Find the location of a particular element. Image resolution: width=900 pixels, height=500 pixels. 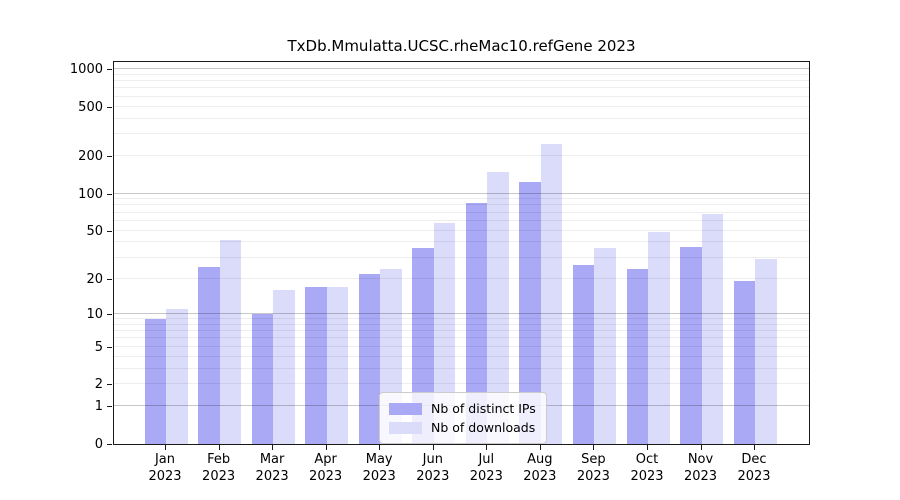

x-tick-month: Dec is located at coordinates (754, 459).